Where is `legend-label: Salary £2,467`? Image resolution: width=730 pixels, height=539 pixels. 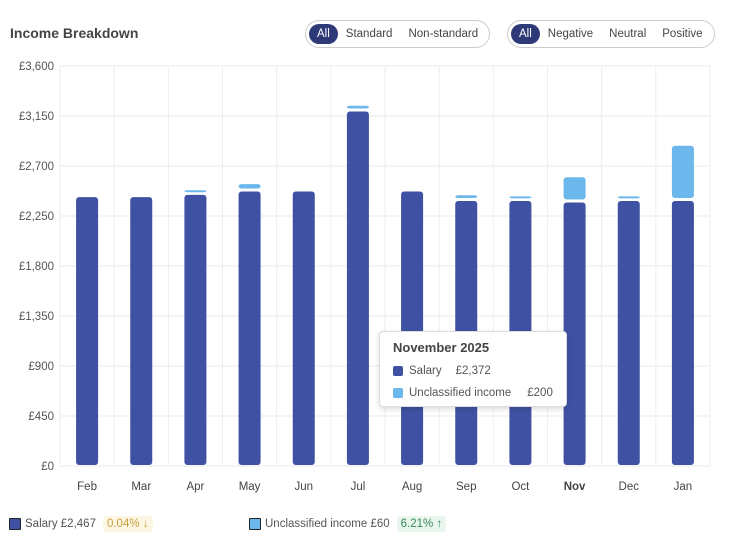
legend-label: Salary £2,467 is located at coordinates (60, 524).